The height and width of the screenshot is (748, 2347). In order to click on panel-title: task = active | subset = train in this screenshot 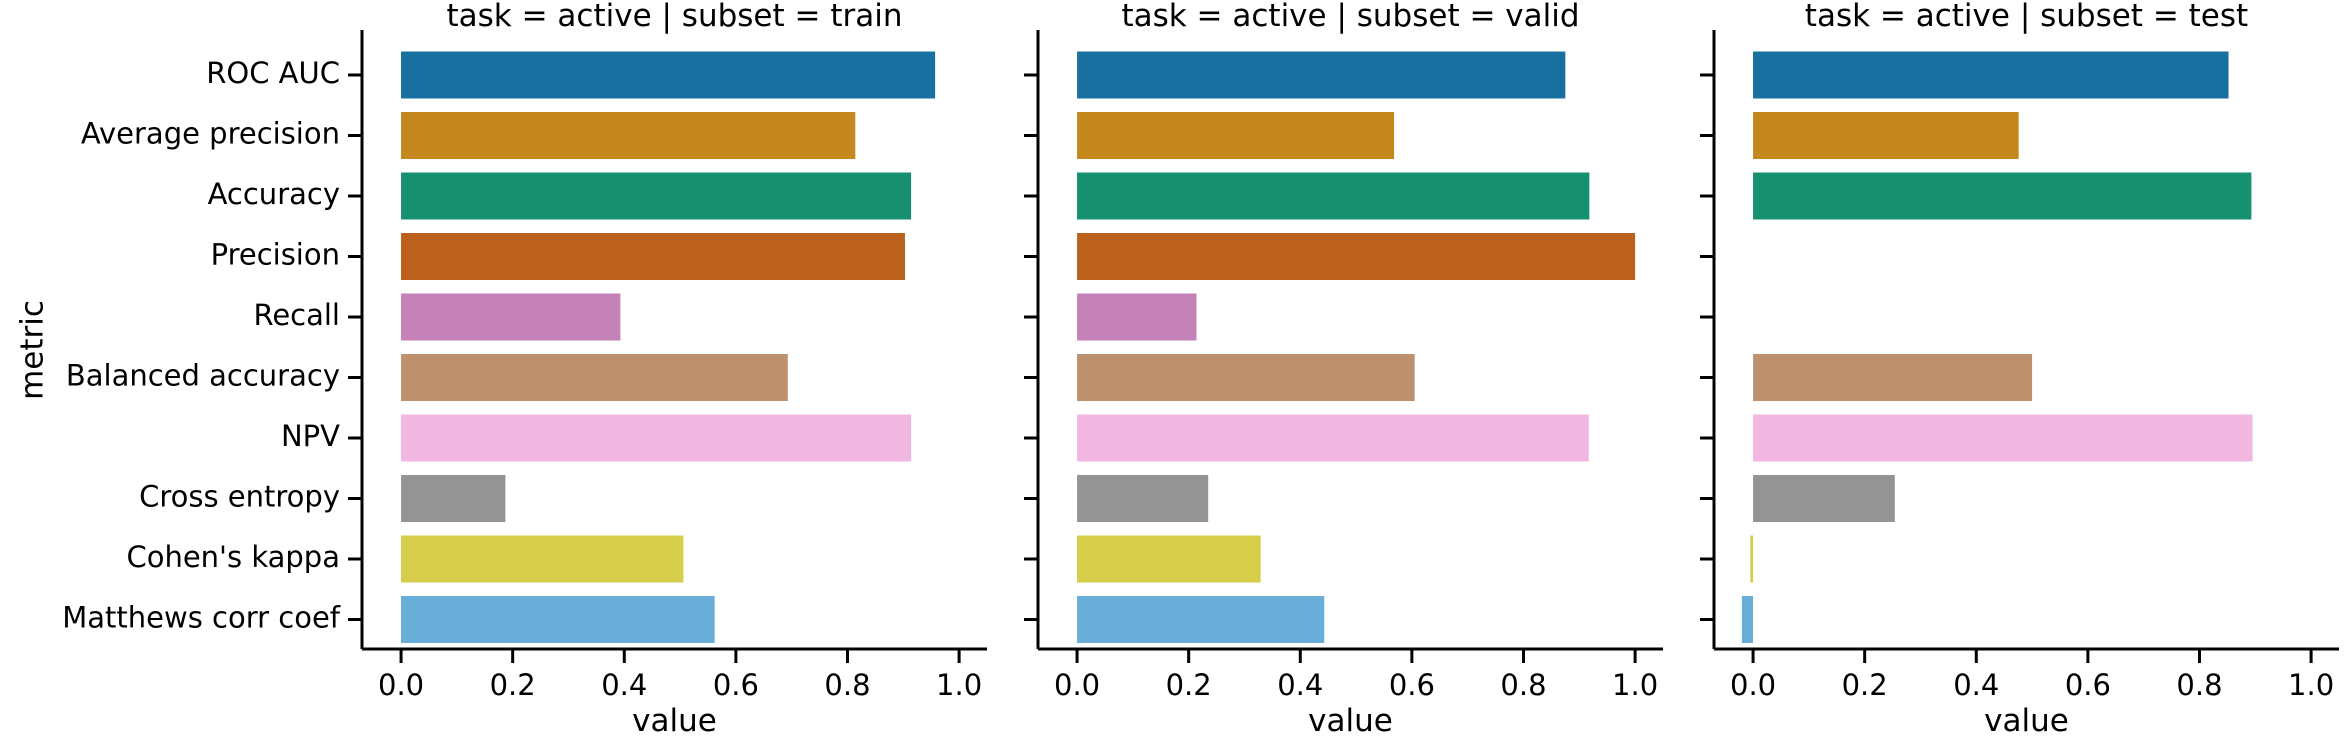, I will do `click(674, 17)`.